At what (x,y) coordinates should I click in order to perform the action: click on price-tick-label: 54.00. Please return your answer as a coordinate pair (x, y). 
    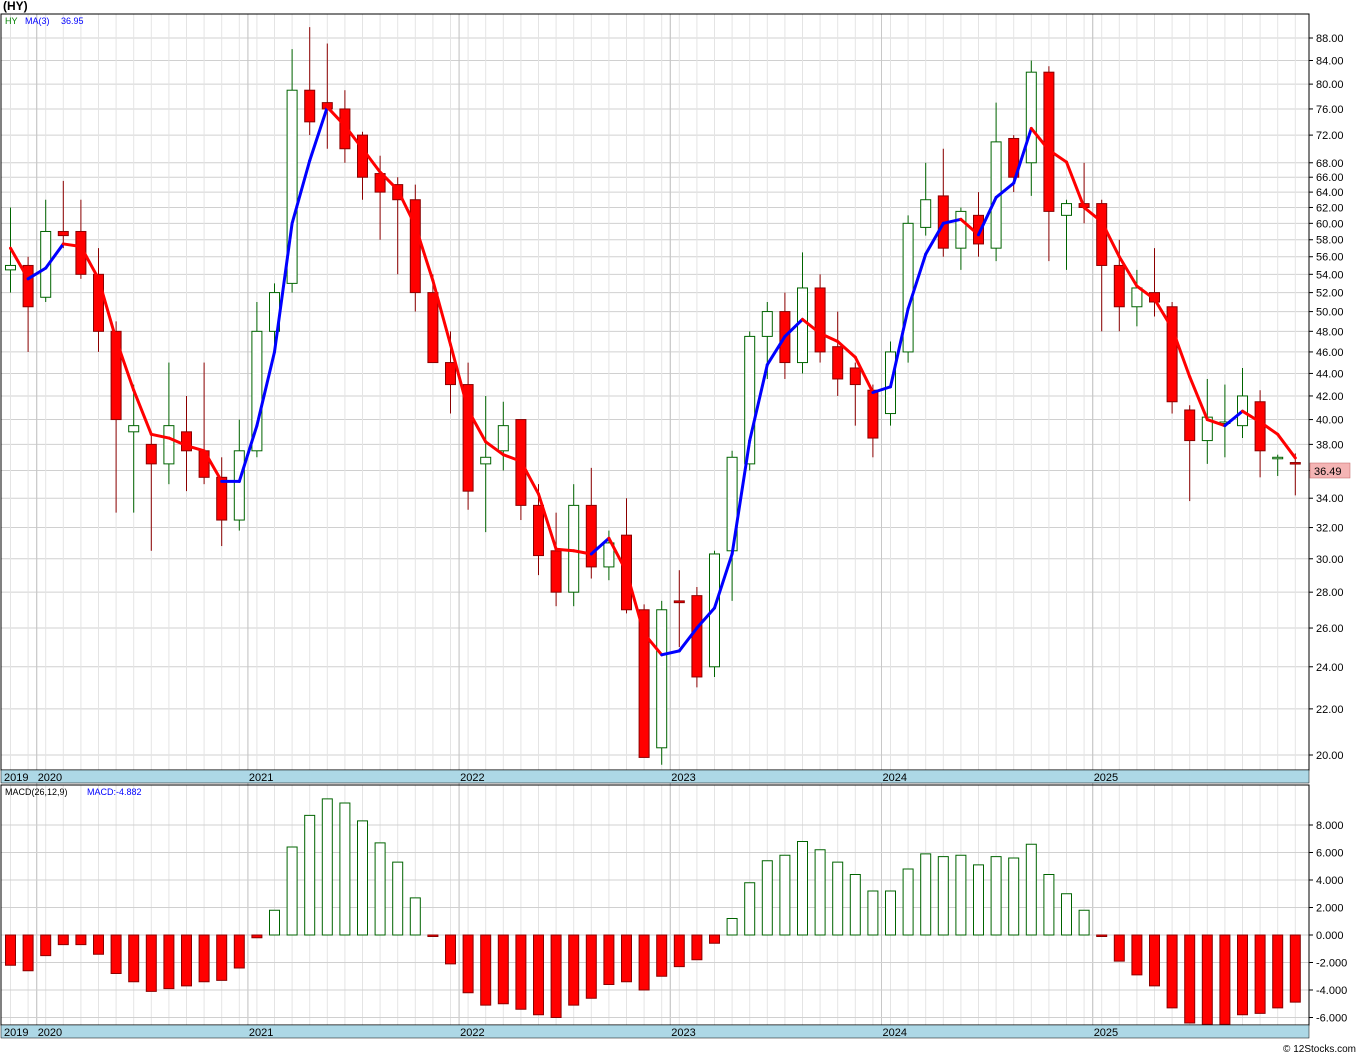
    Looking at the image, I should click on (1330, 275).